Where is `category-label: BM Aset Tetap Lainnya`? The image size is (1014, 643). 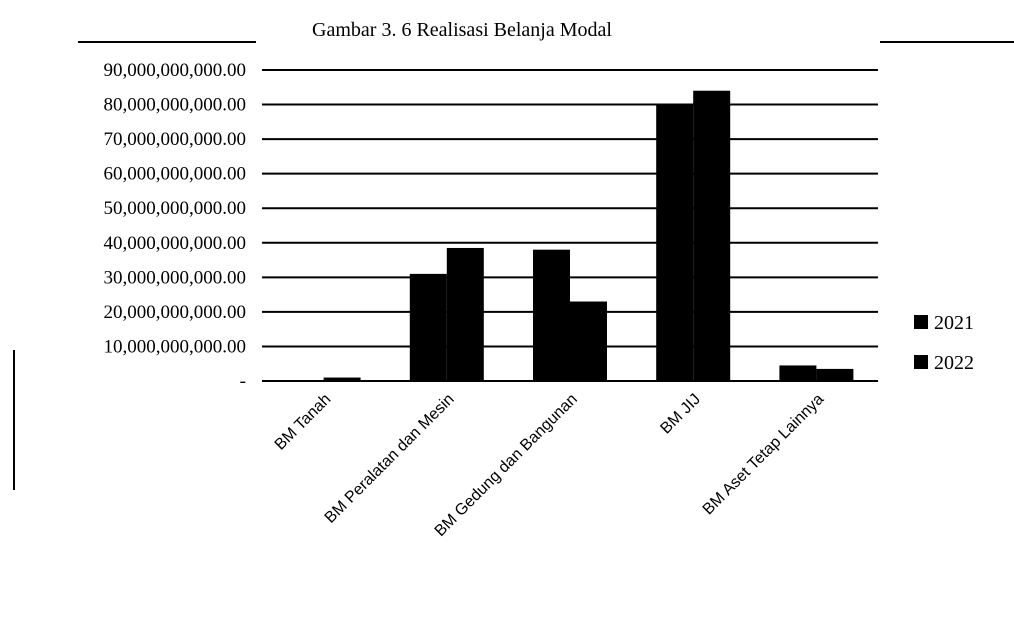 category-label: BM Aset Tetap Lainnya is located at coordinates (764, 455).